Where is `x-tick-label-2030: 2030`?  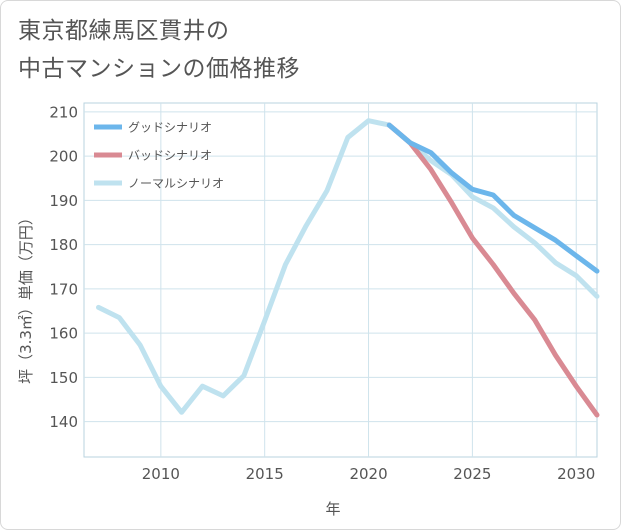
x-tick-label-2030: 2030 is located at coordinates (576, 474).